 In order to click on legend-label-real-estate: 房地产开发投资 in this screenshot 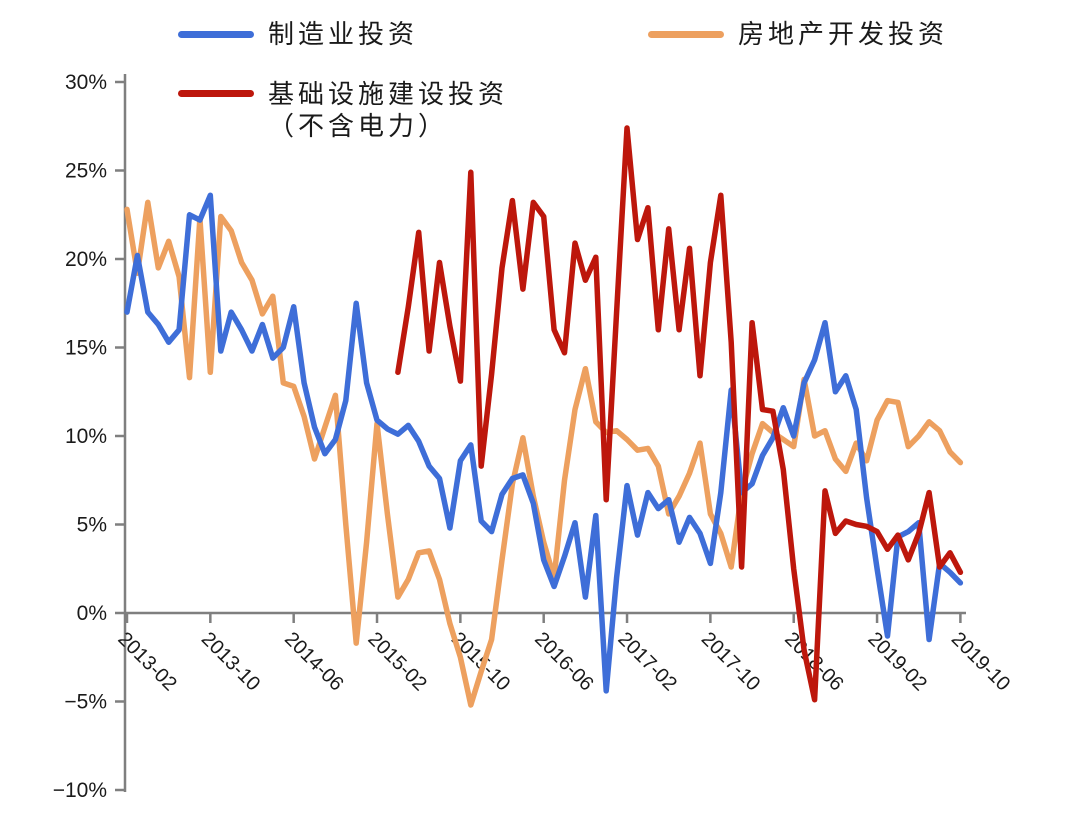, I will do `click(843, 34)`.